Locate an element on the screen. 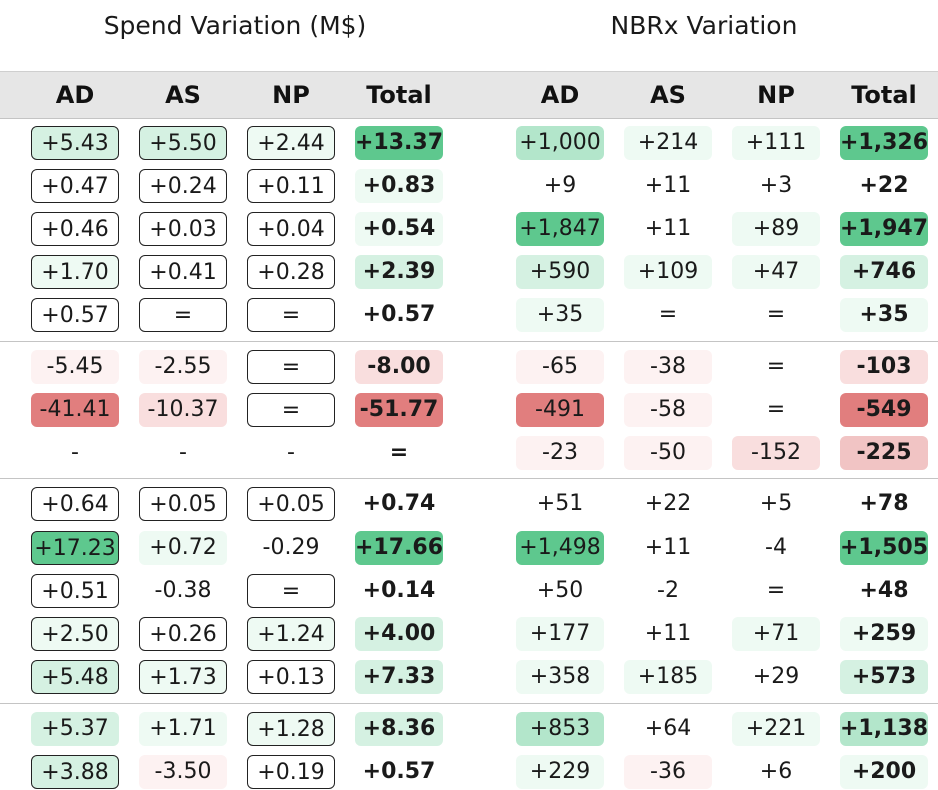 Image resolution: width=938 pixels, height=790 pixels. spend-ad-cell: -5.45 is located at coordinates (75, 367).